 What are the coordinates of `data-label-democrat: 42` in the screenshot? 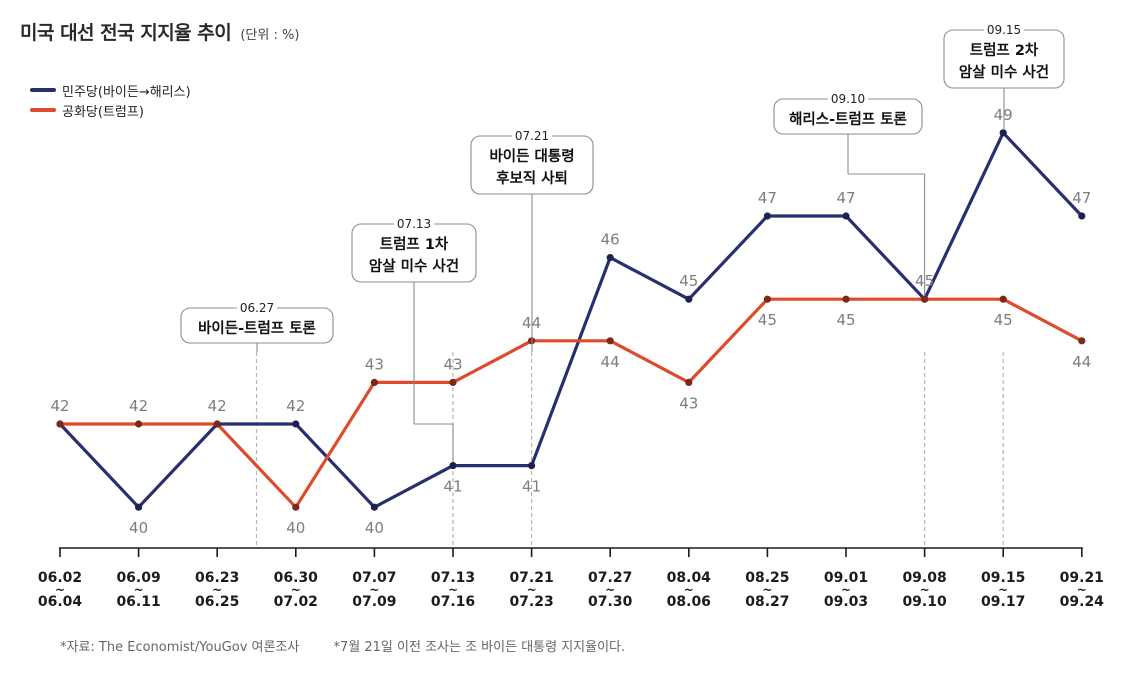 It's located at (295, 406).